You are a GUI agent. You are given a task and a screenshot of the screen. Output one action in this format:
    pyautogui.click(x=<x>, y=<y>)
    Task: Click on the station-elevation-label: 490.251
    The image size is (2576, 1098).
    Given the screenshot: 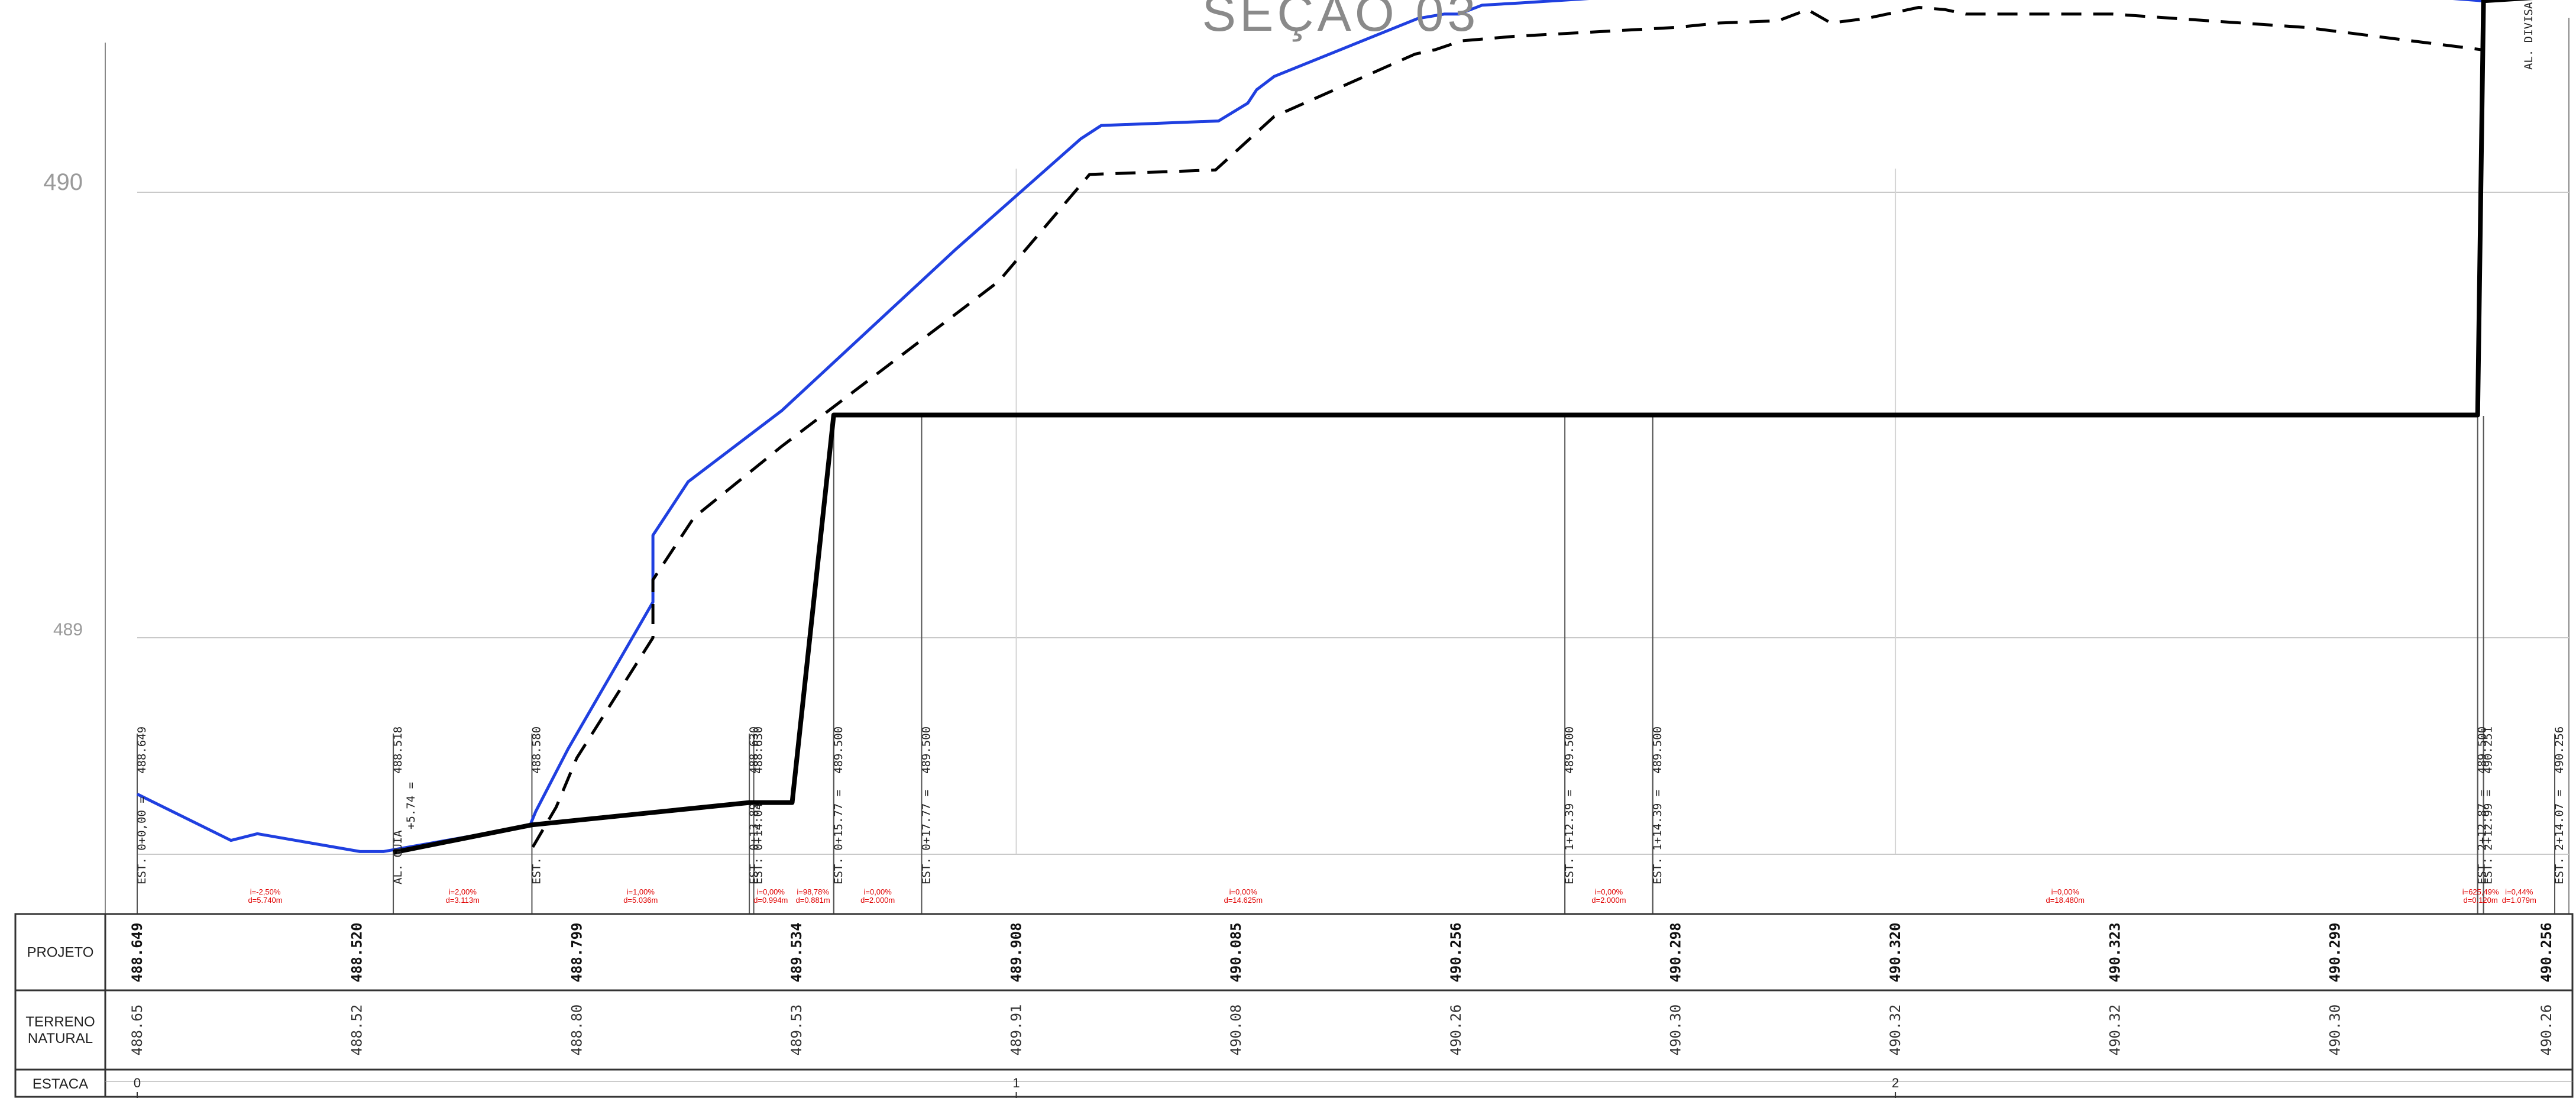 What is the action you would take?
    pyautogui.click(x=2489, y=750)
    